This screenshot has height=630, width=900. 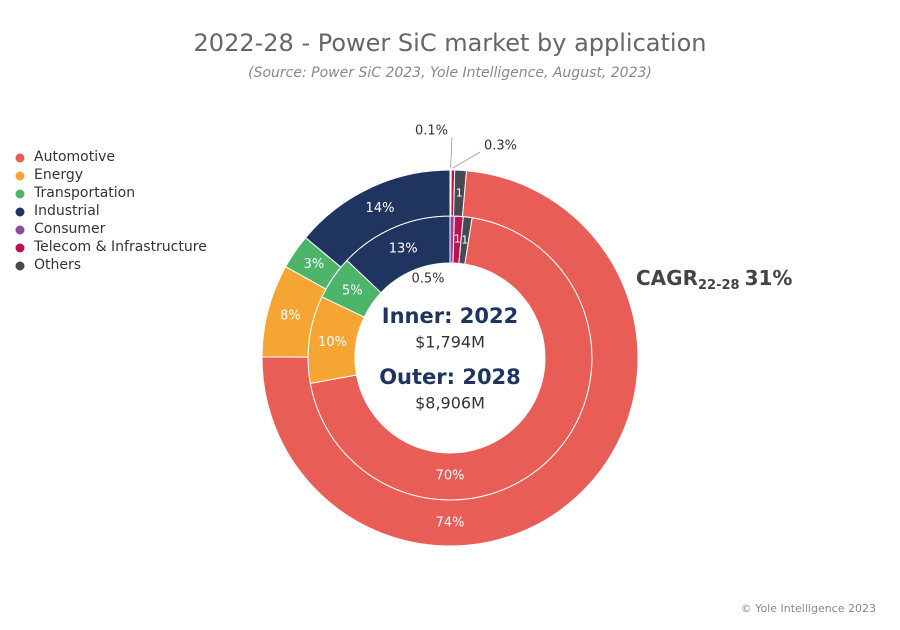 What do you see at coordinates (450, 523) in the screenshot?
I see `value-label: 74%` at bounding box center [450, 523].